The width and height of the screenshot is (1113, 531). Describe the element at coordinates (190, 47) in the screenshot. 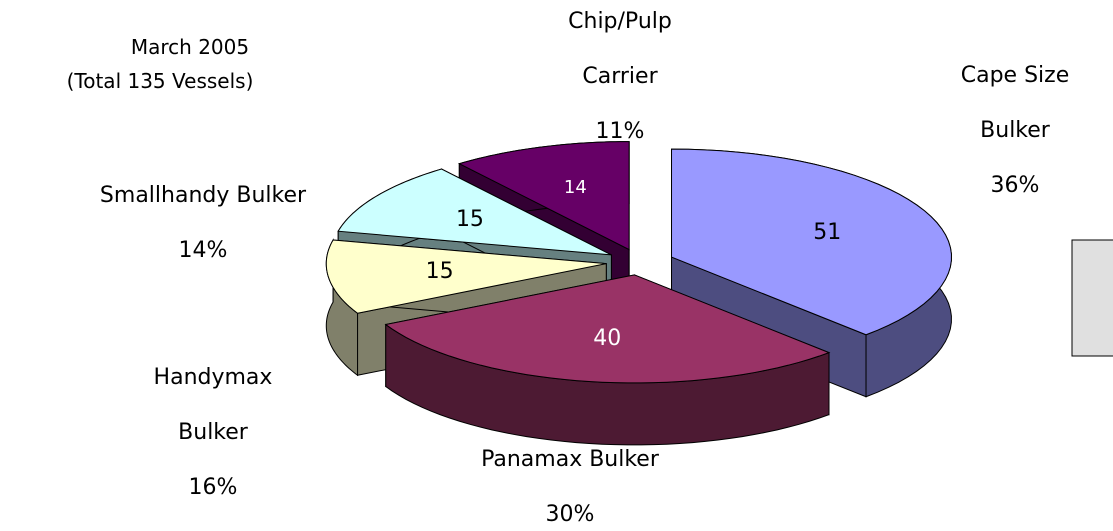

I see `chart-title: March 2005` at that location.